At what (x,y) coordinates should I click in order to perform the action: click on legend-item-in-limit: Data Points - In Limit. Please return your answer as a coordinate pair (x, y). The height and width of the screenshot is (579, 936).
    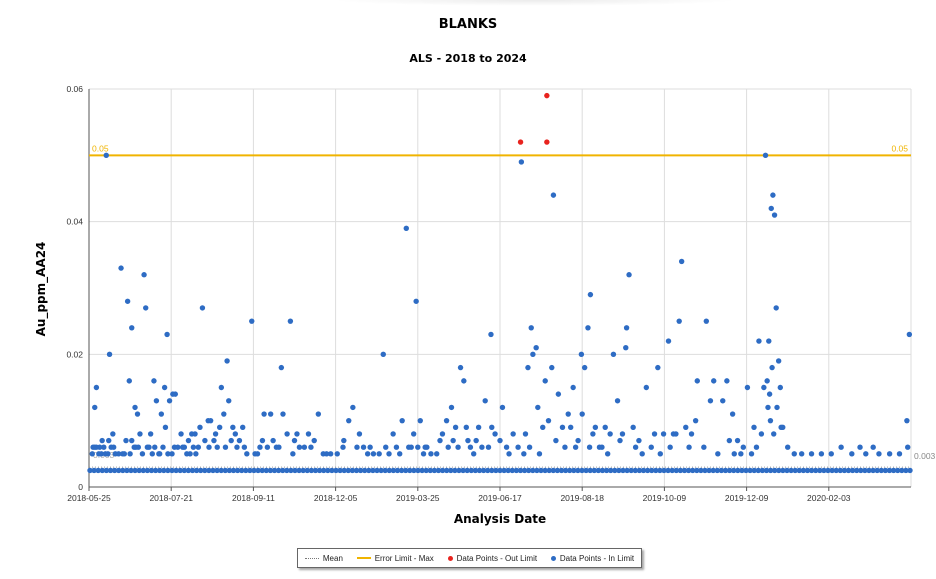
    Looking at the image, I should click on (592, 558).